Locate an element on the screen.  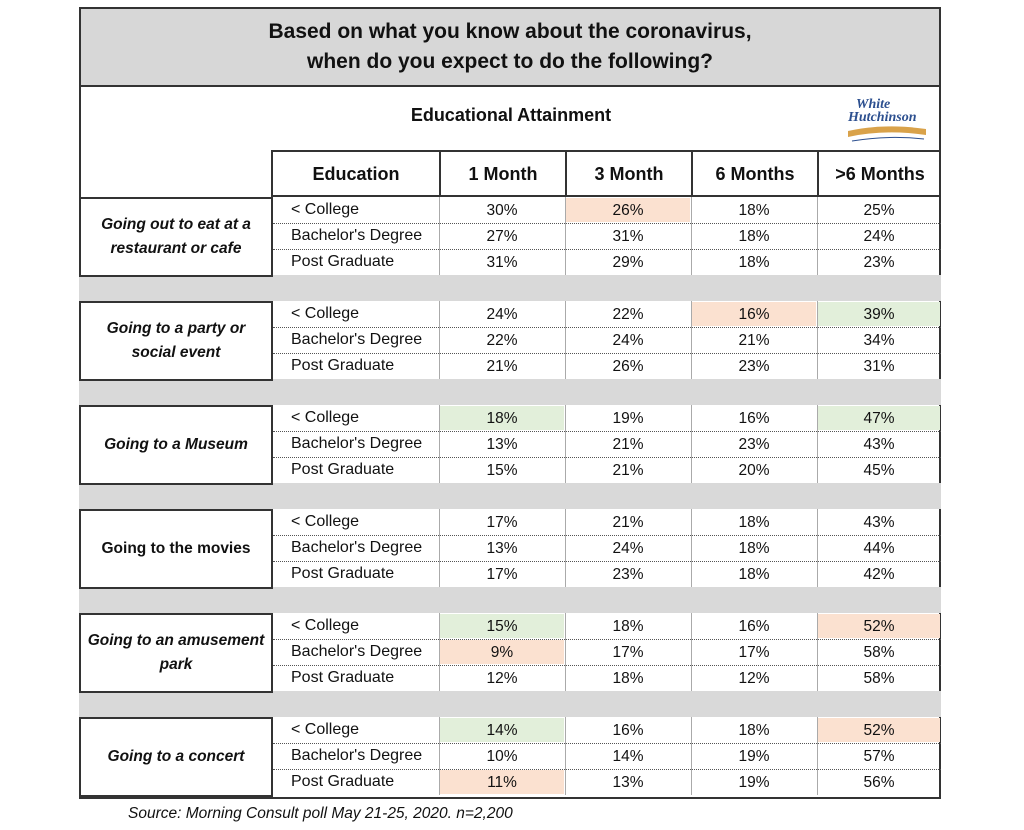
column-header: Education is located at coordinates (355, 173).